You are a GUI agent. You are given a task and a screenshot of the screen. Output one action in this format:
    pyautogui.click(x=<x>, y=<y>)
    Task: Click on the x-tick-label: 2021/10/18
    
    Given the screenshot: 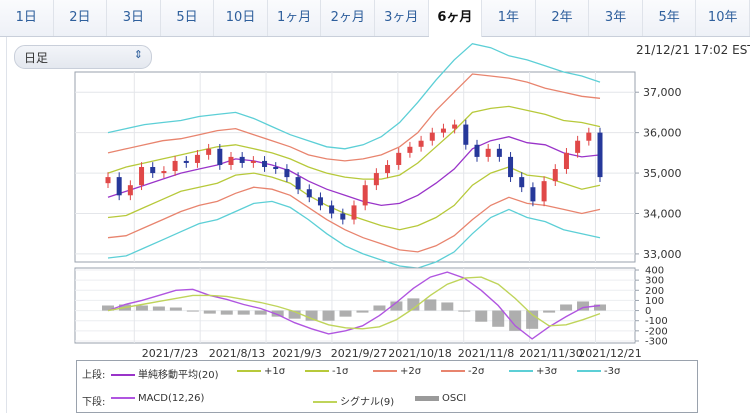 What is the action you would take?
    pyautogui.click(x=419, y=353)
    